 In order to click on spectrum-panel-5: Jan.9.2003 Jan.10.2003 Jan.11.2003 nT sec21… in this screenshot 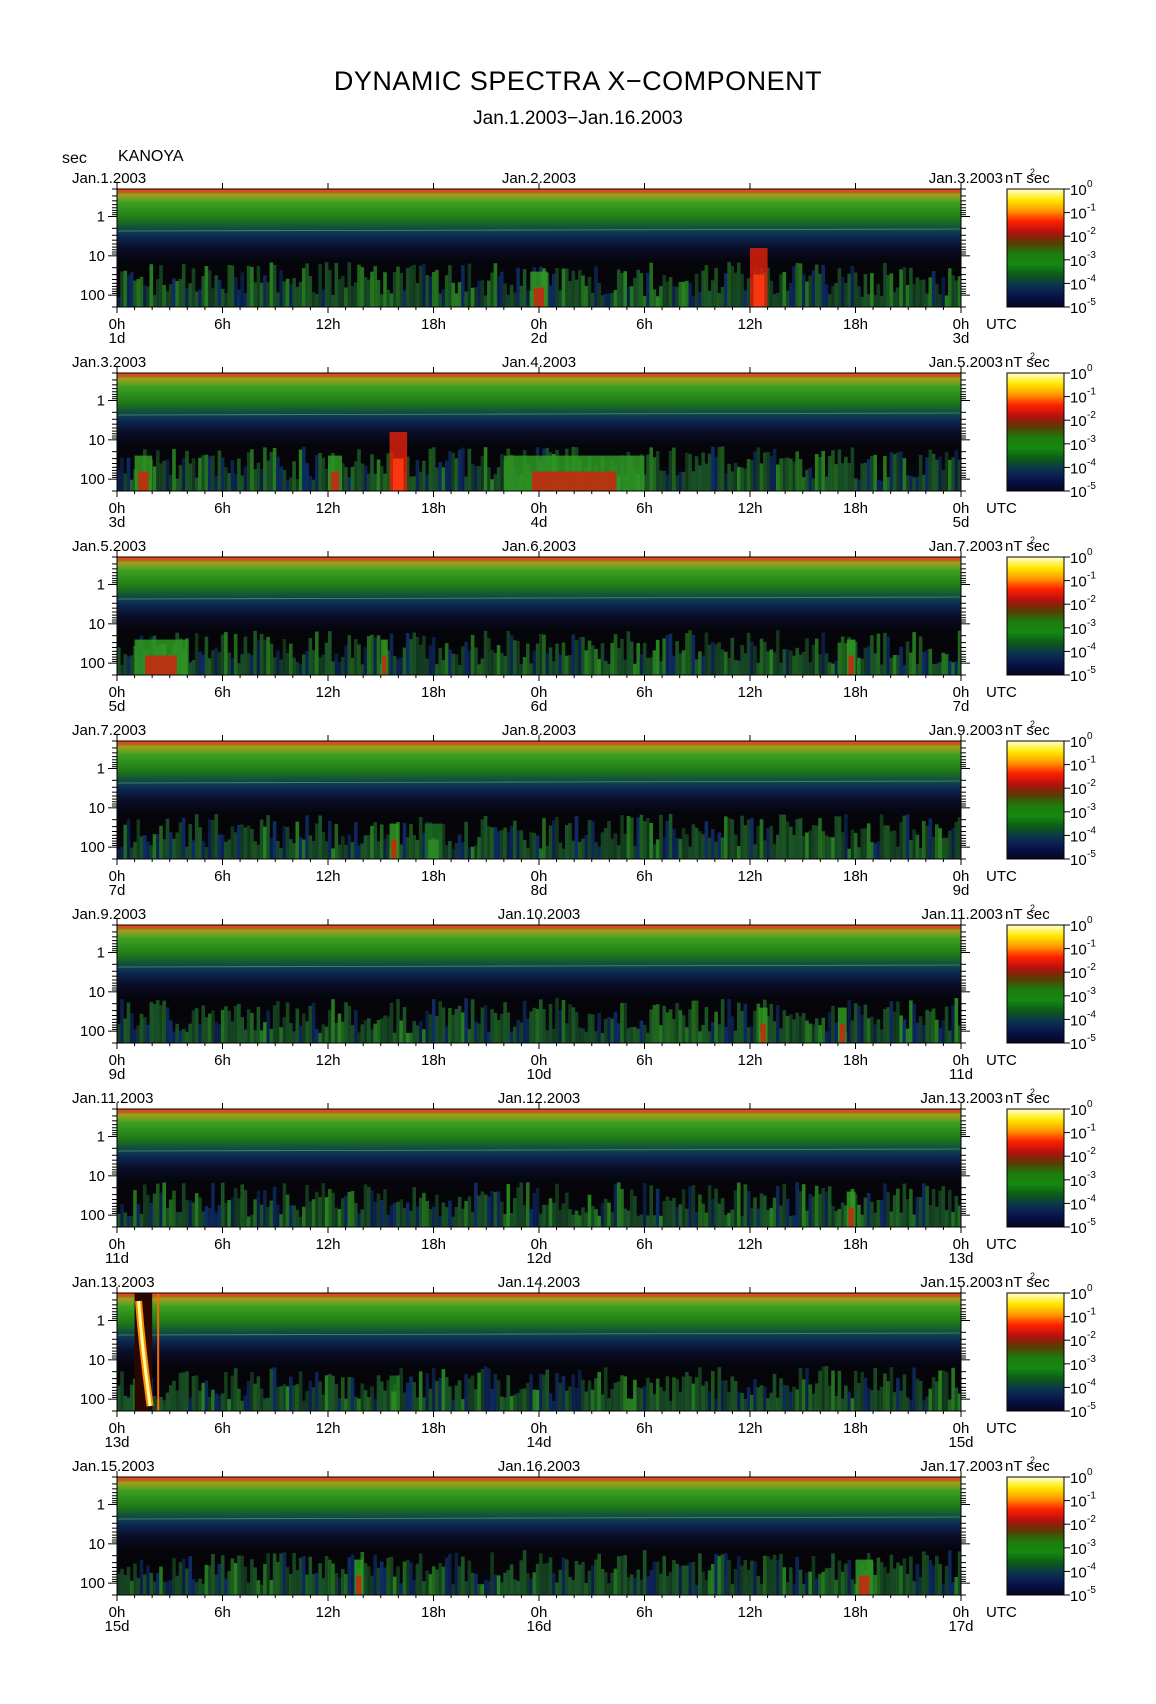, I will do `click(584, 993)`.